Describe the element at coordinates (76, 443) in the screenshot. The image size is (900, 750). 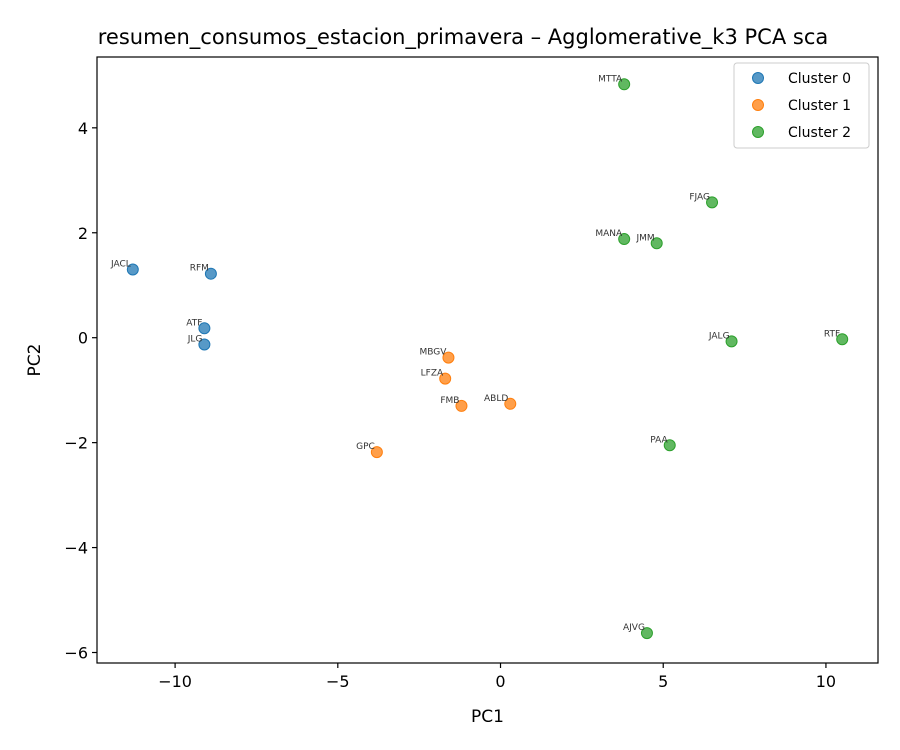
I see `y-tick-label: −2` at that location.